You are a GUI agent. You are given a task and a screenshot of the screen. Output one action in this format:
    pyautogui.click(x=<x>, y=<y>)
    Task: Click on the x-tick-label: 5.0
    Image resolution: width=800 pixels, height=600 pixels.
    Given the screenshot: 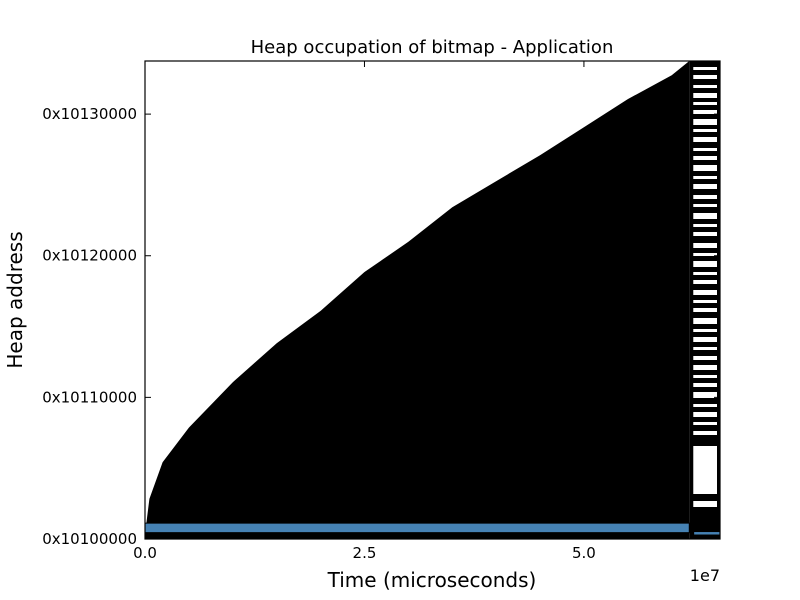 What is the action you would take?
    pyautogui.click(x=584, y=553)
    